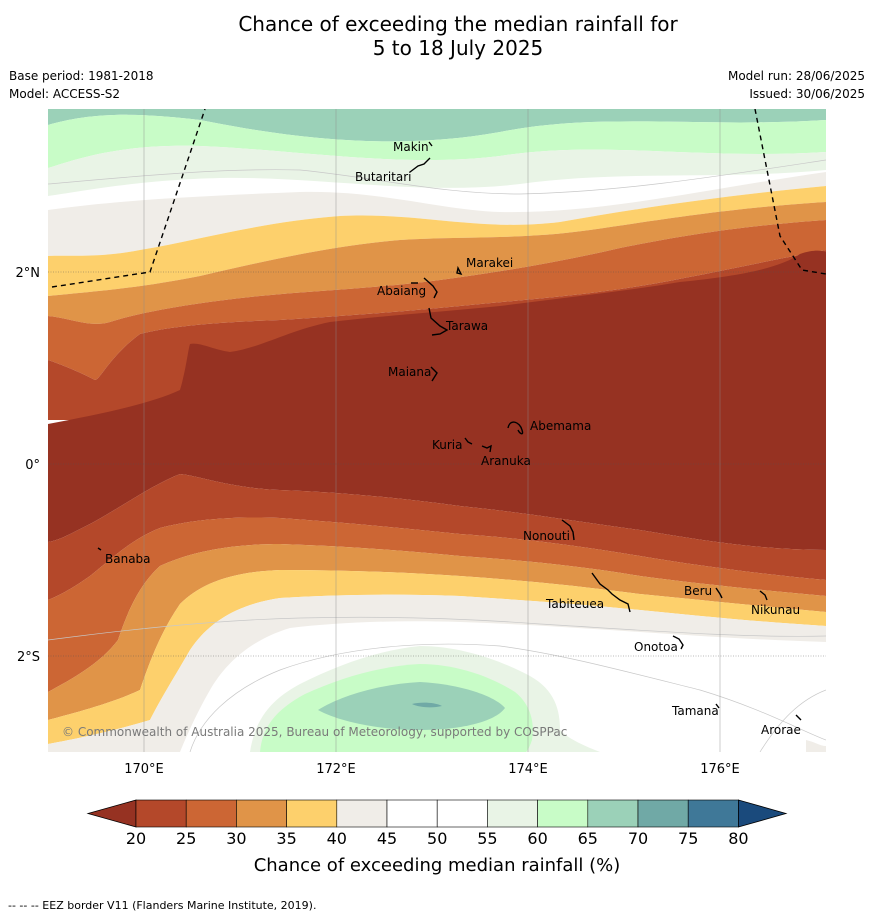 Image resolution: width=873 pixels, height=919 pixels. Describe the element at coordinates (688, 838) in the screenshot. I see `colorbar-tick-label: 75` at that location.